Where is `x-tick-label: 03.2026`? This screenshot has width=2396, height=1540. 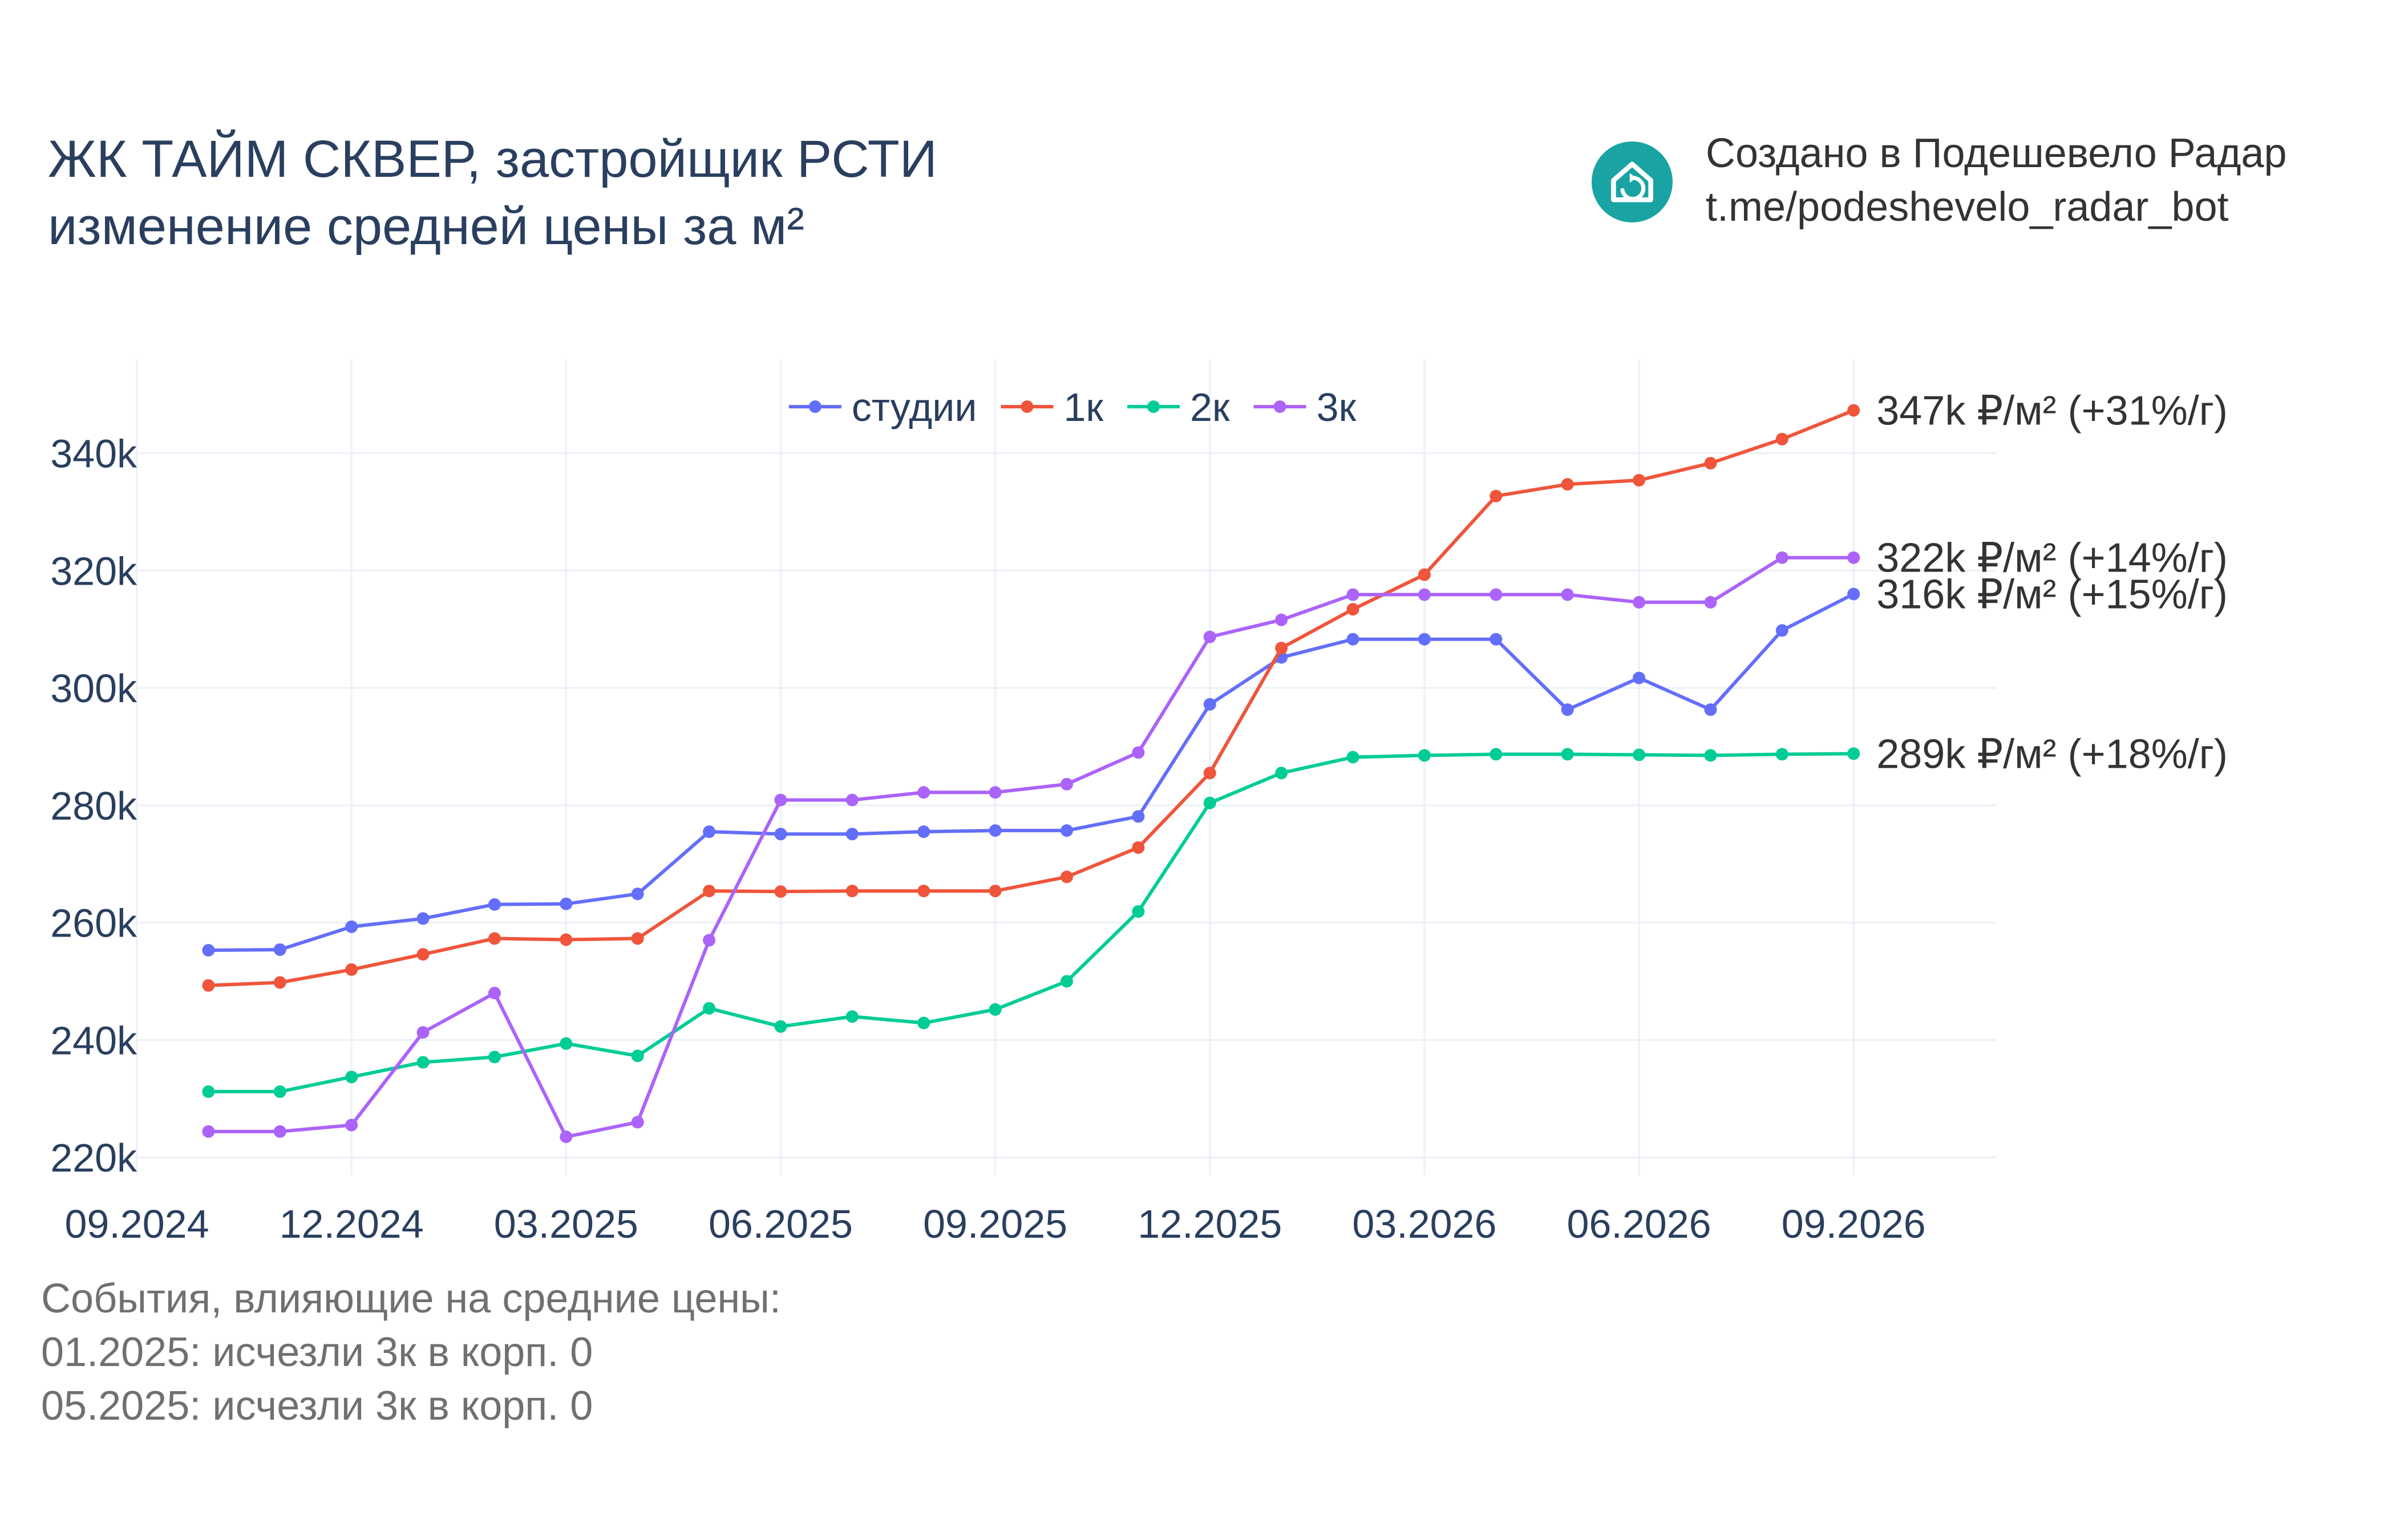 x-tick-label: 03.2026 is located at coordinates (1424, 1224).